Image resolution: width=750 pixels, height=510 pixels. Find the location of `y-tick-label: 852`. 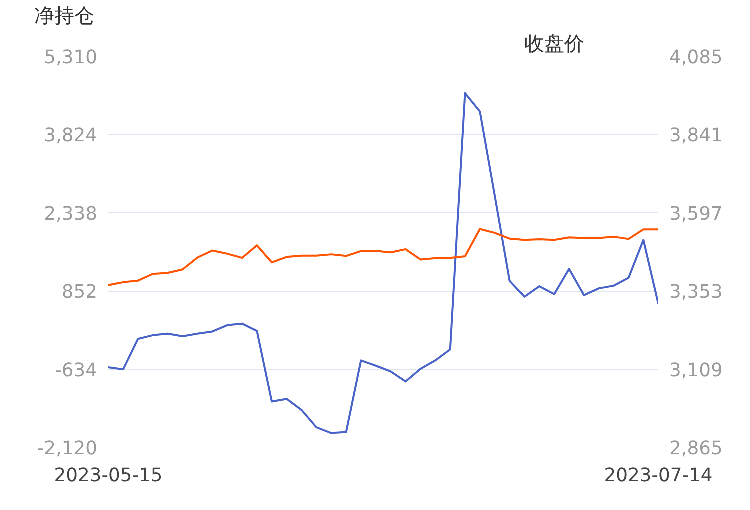

y-tick-label: 852 is located at coordinates (80, 293).